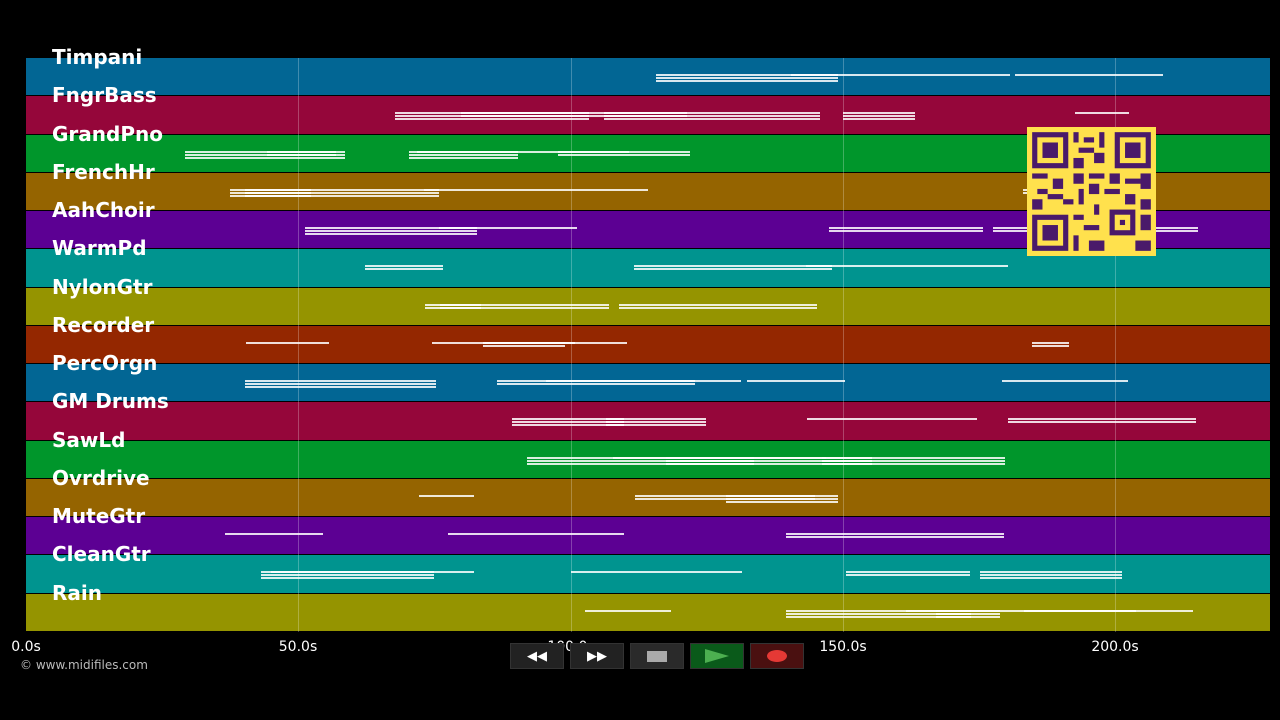 This screenshot has height=720, width=1280. I want to click on record-icon, so click(777, 656).